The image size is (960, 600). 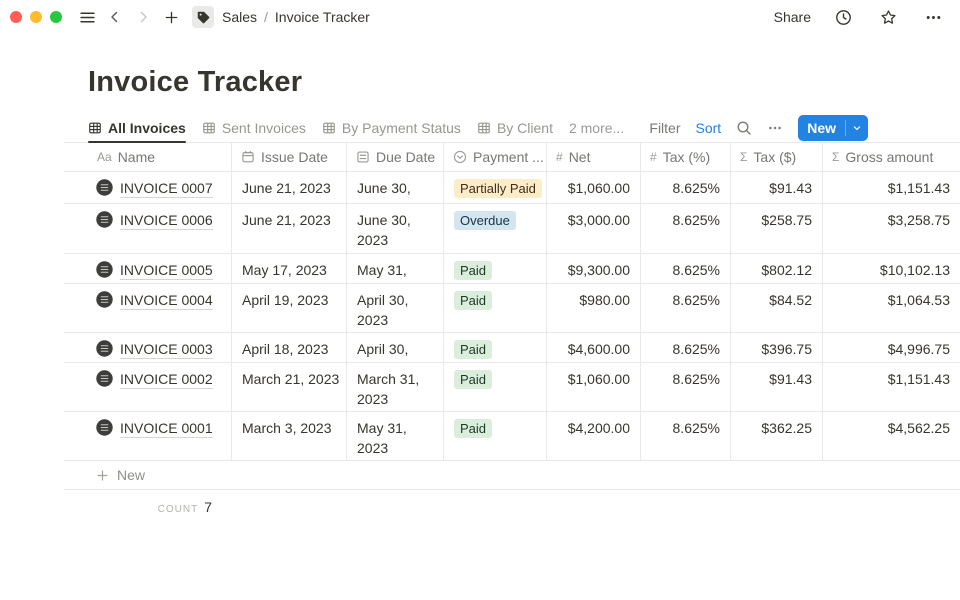 I want to click on gross-amount-cell: $4,562.25, so click(x=891, y=436).